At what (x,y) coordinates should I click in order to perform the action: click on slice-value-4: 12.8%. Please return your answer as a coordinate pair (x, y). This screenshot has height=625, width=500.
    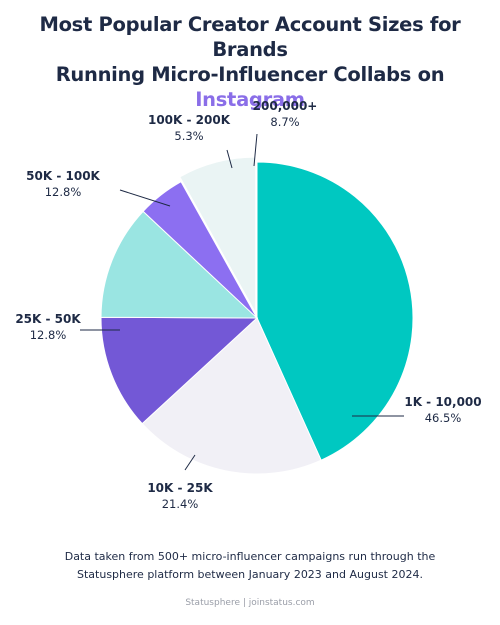
    Looking at the image, I should click on (63, 192).